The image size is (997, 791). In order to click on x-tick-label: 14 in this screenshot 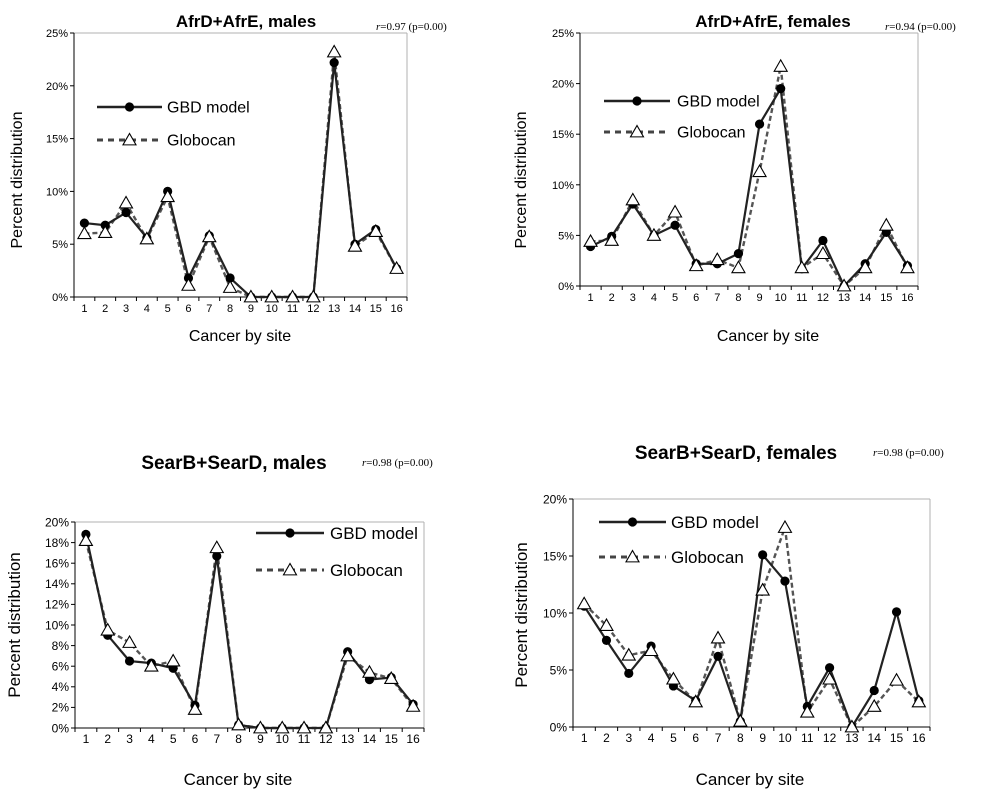, I will do `click(865, 298)`.